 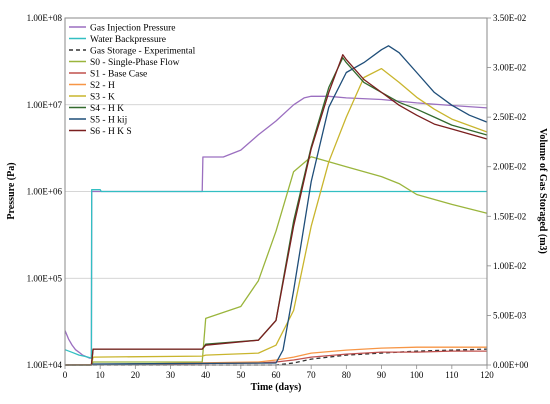 What do you see at coordinates (45, 105) in the screenshot?
I see `y-left-tick-label: 1.00E+07` at bounding box center [45, 105].